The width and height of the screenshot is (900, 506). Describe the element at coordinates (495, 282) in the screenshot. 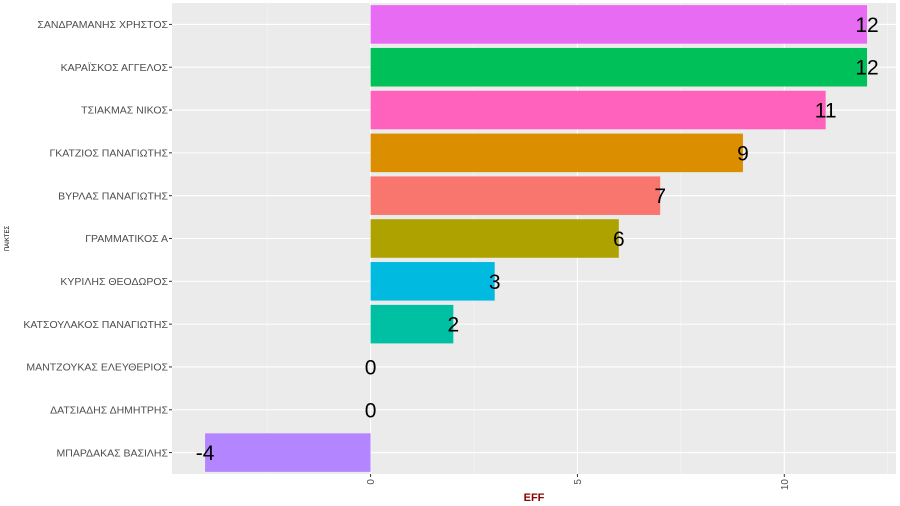

I see `value-label: 3` at that location.